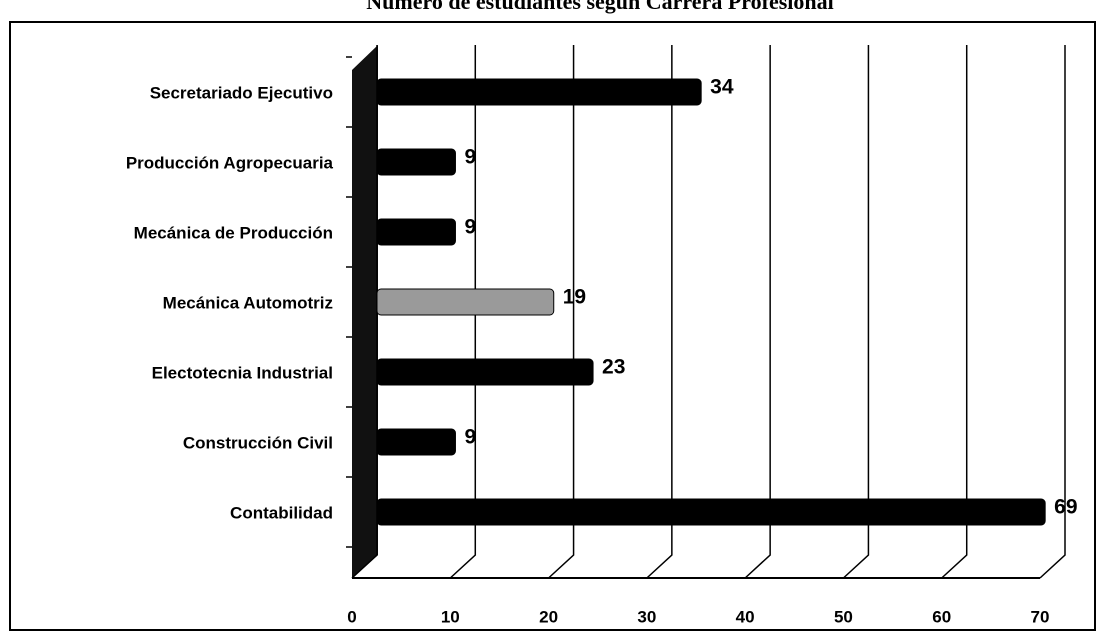 The width and height of the screenshot is (1101, 639). Describe the element at coordinates (242, 372) in the screenshot. I see `category-label: Electotecnia Industrial` at that location.